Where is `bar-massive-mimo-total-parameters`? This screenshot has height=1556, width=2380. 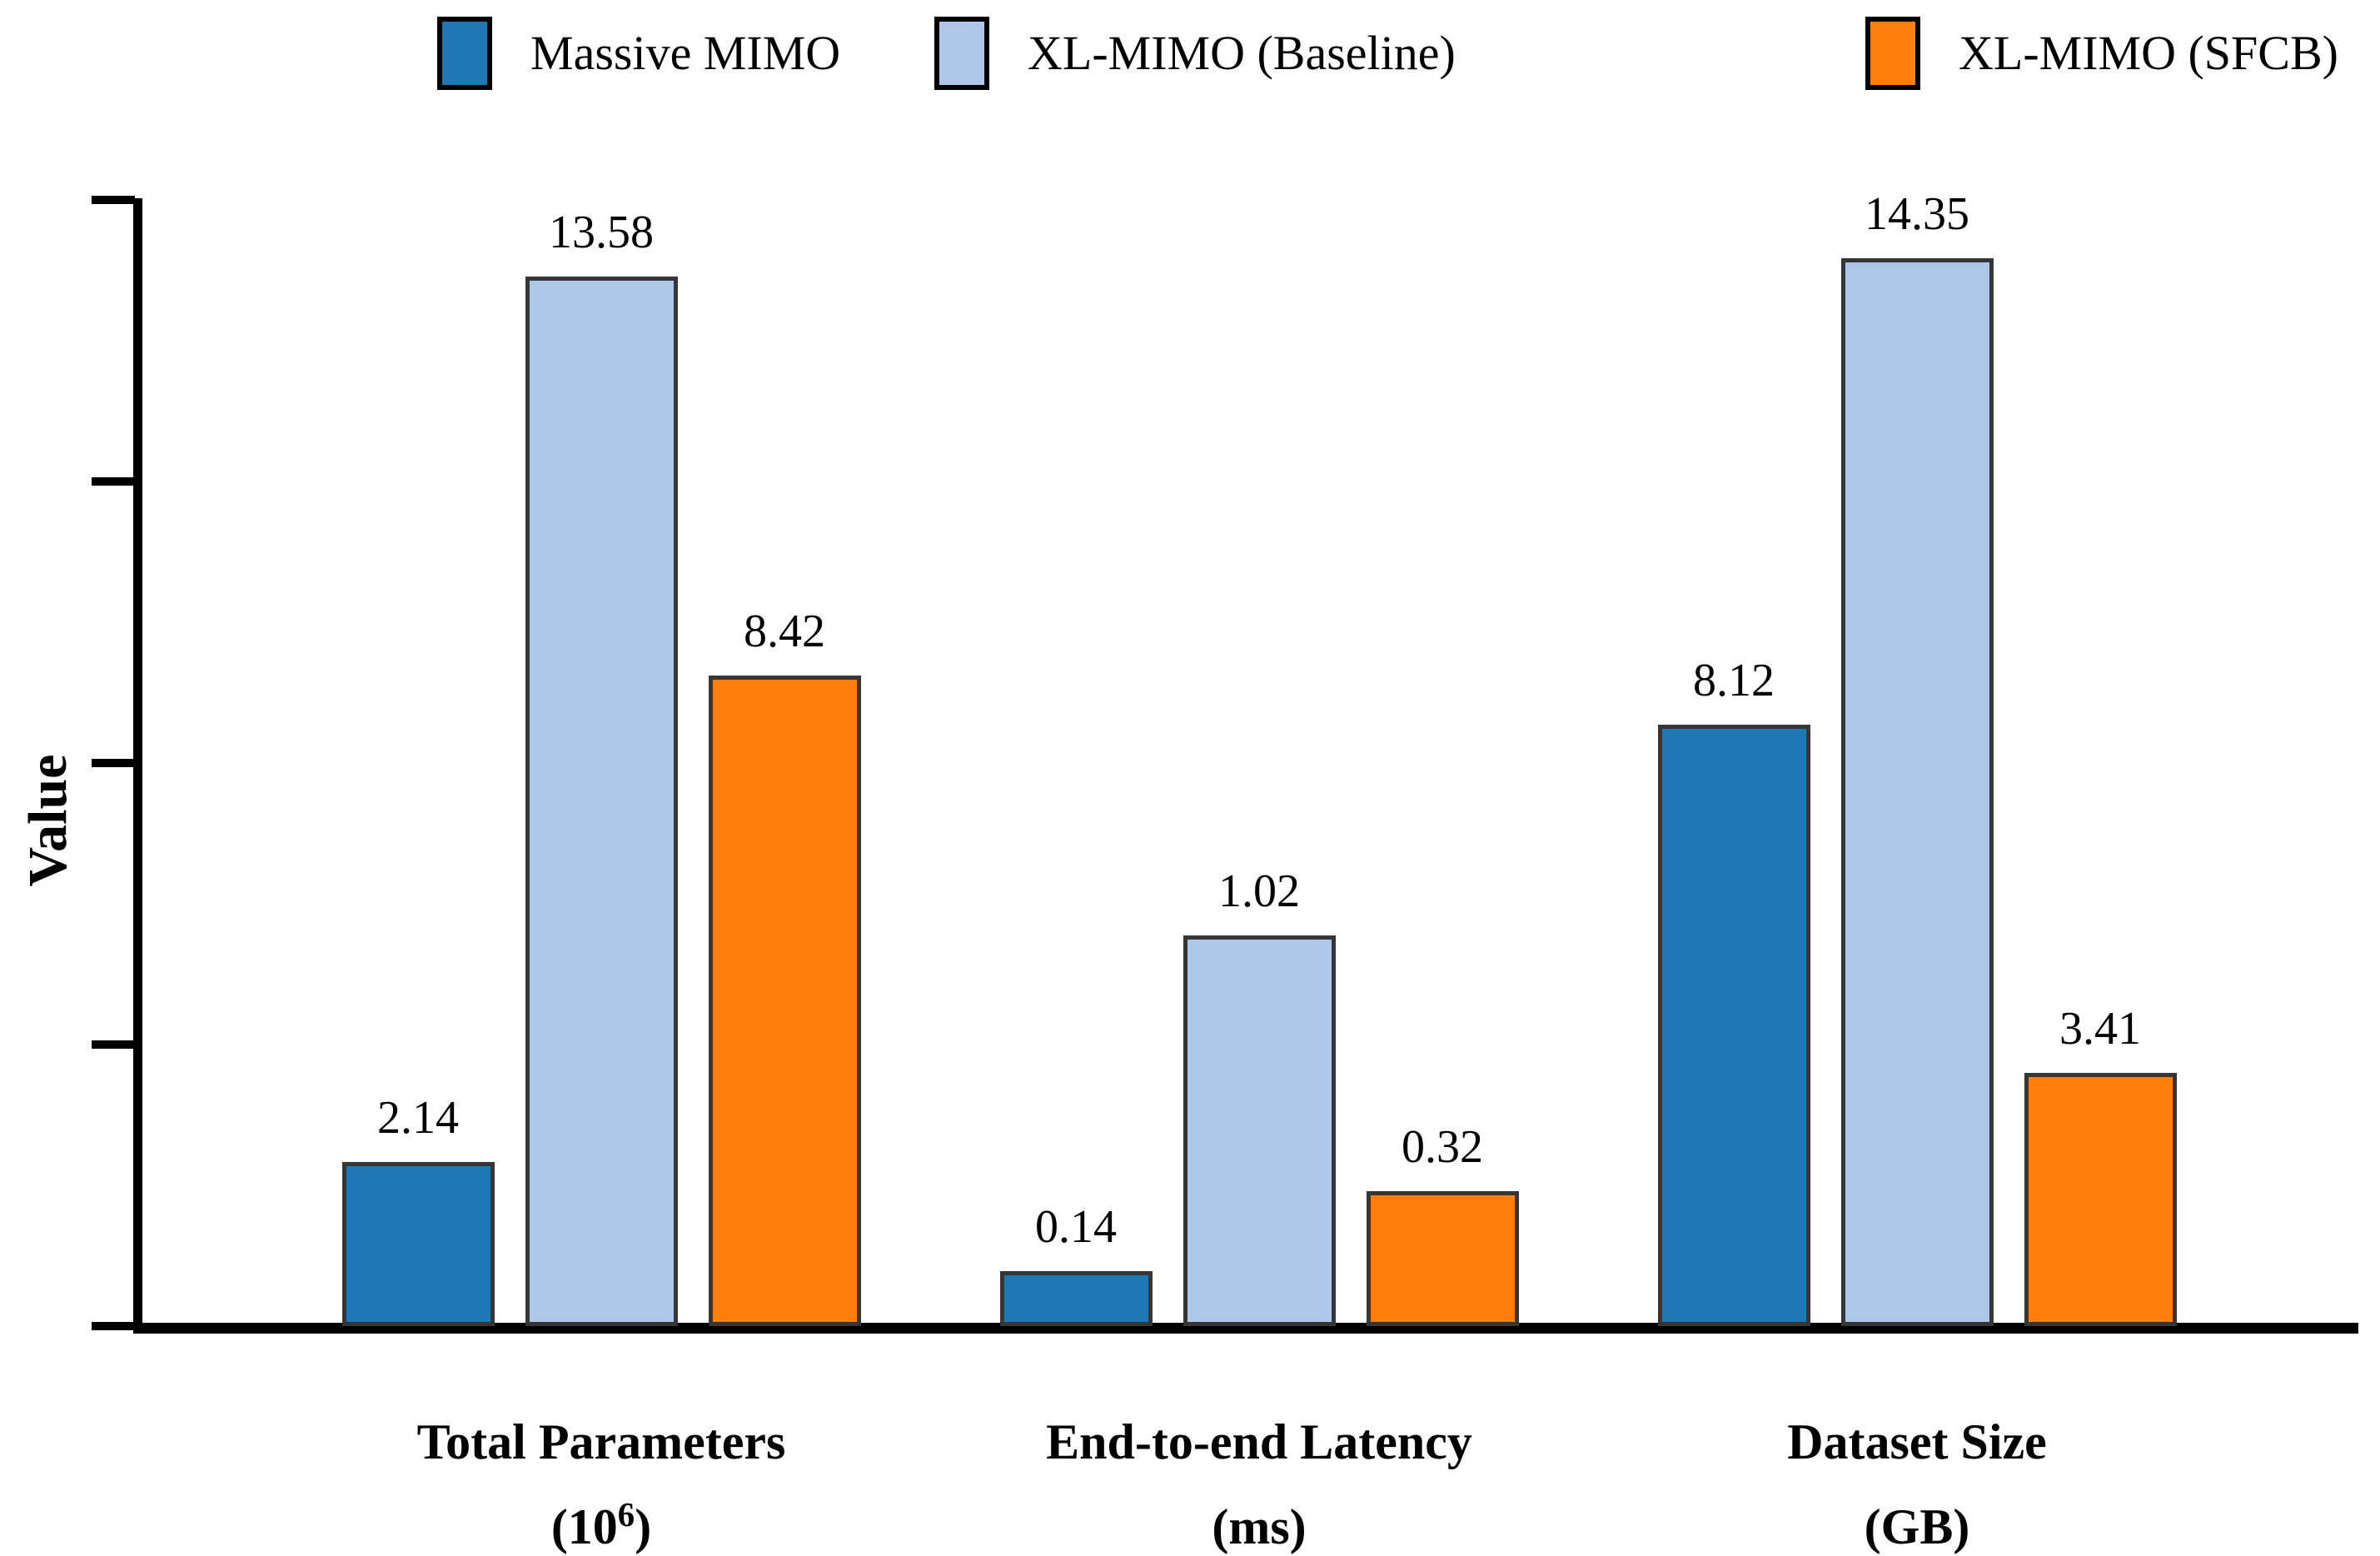 bar-massive-mimo-total-parameters is located at coordinates (418, 1244).